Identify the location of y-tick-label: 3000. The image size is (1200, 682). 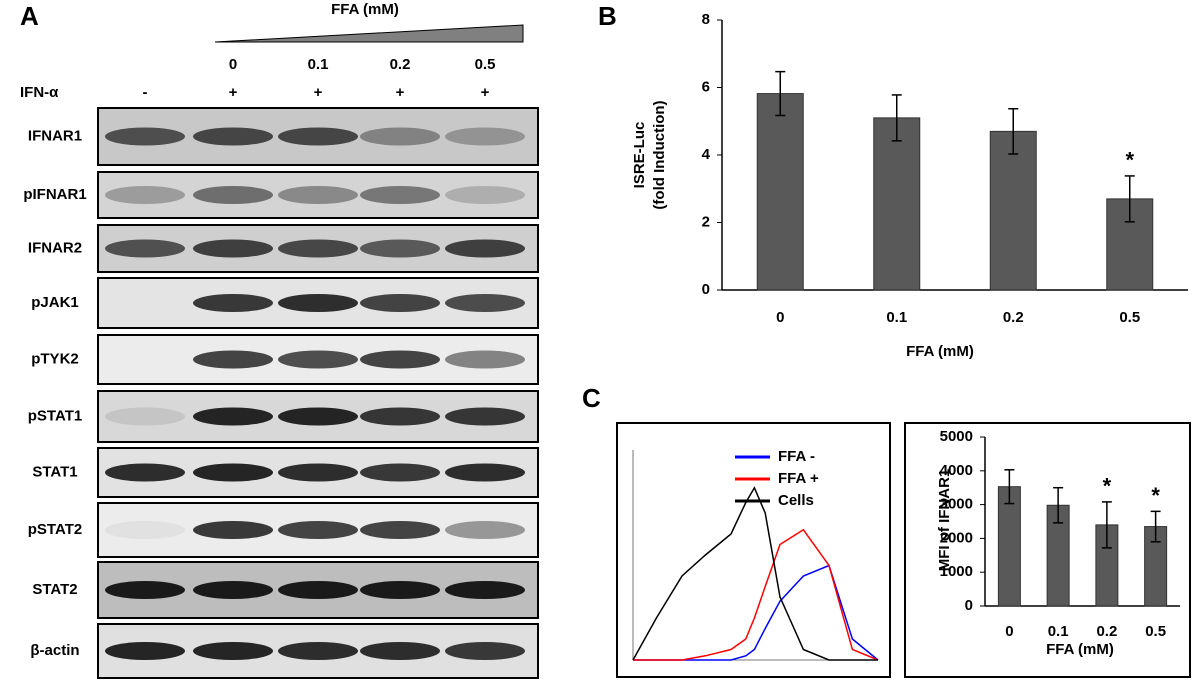
(956, 504).